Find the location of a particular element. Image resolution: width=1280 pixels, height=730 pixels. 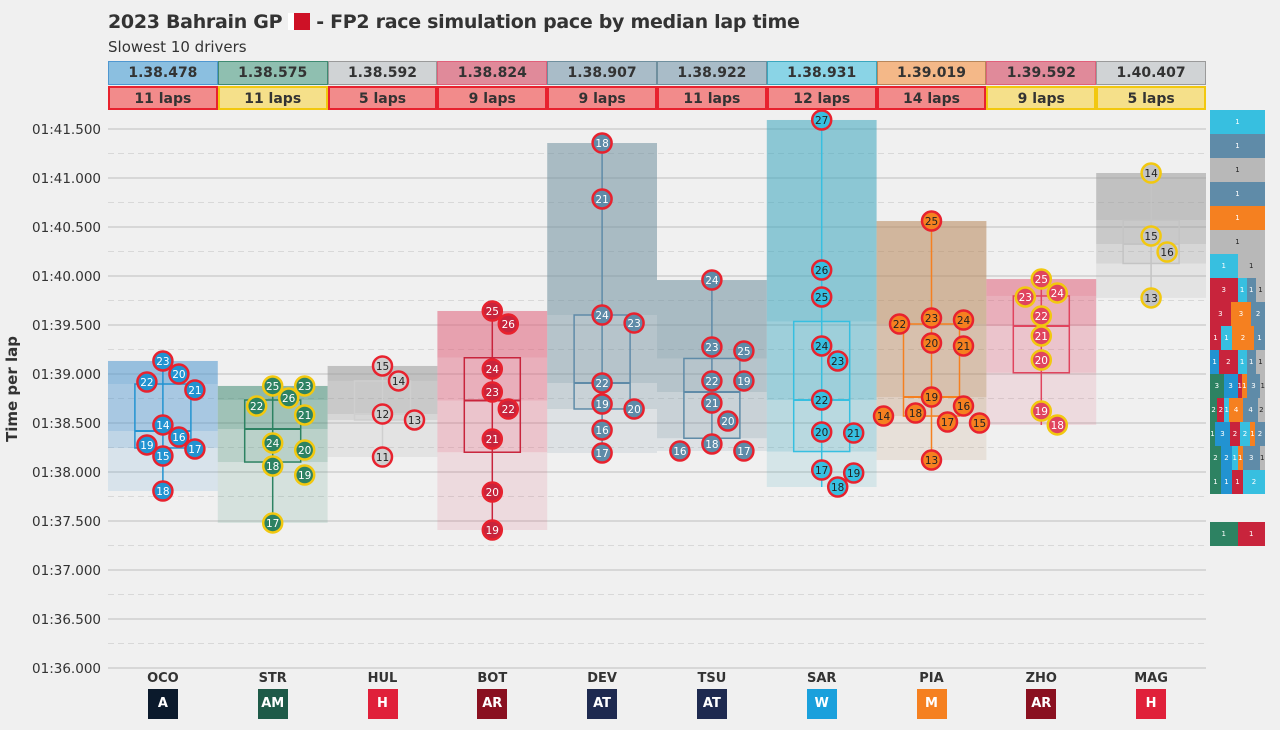

y-tick-label: 01:36.000 is located at coordinates (66, 669).